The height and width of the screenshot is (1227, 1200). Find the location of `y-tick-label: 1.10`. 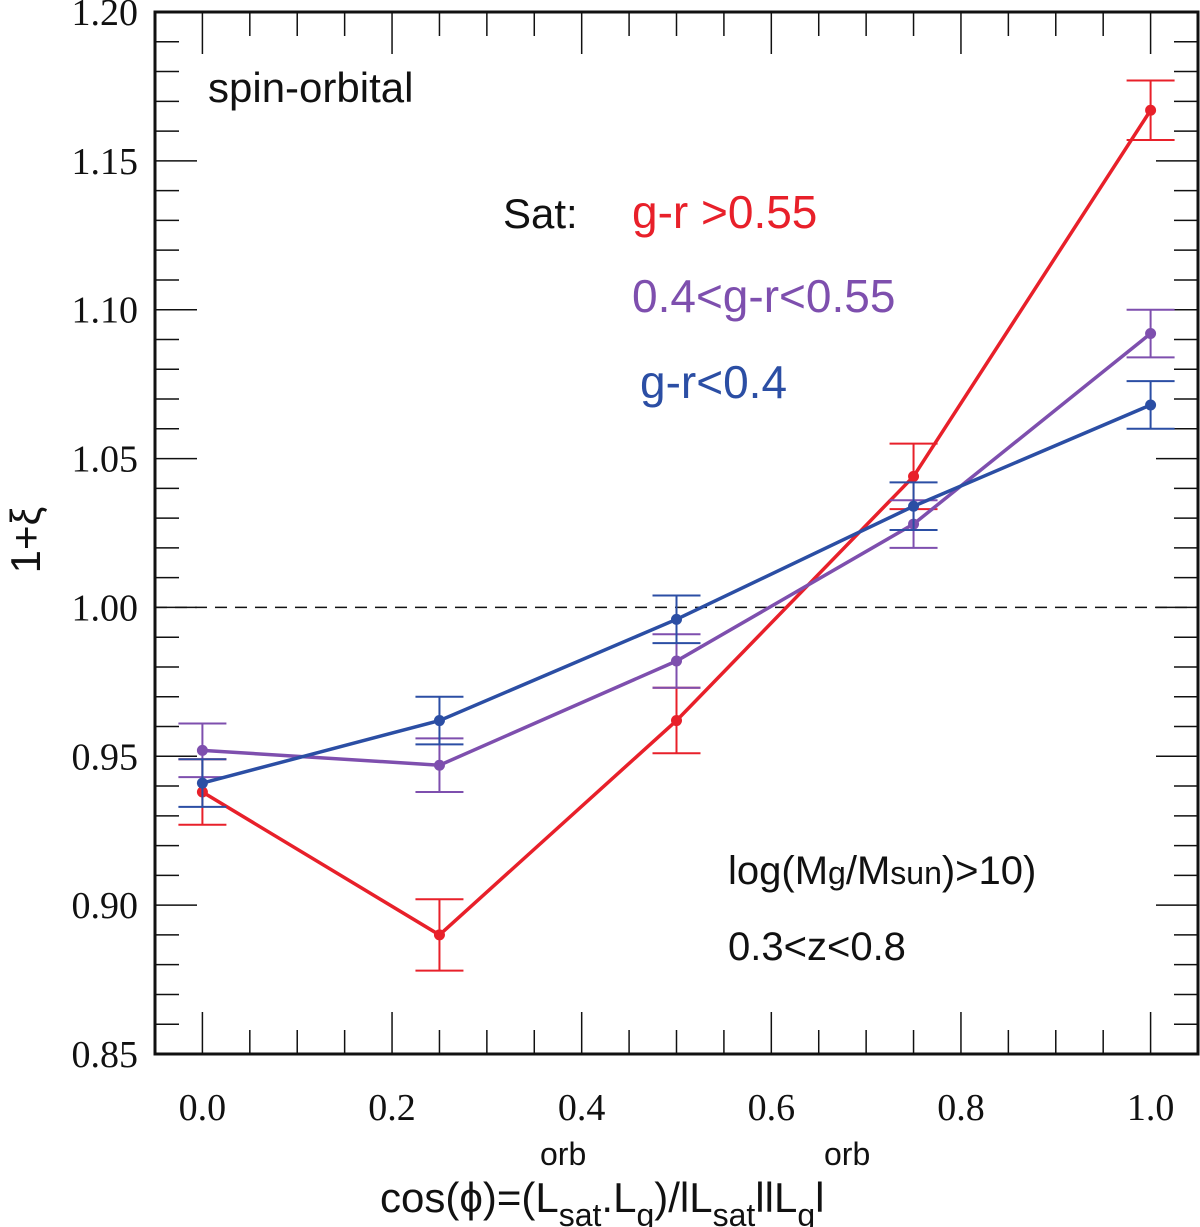

y-tick-label: 1.10 is located at coordinates (105, 311).